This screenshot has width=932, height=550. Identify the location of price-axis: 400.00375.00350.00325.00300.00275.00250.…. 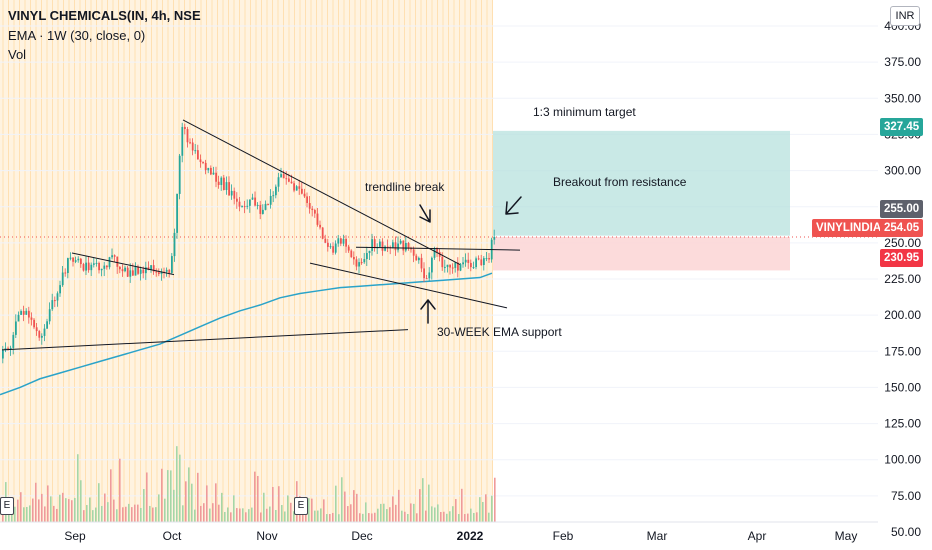
(905, 275).